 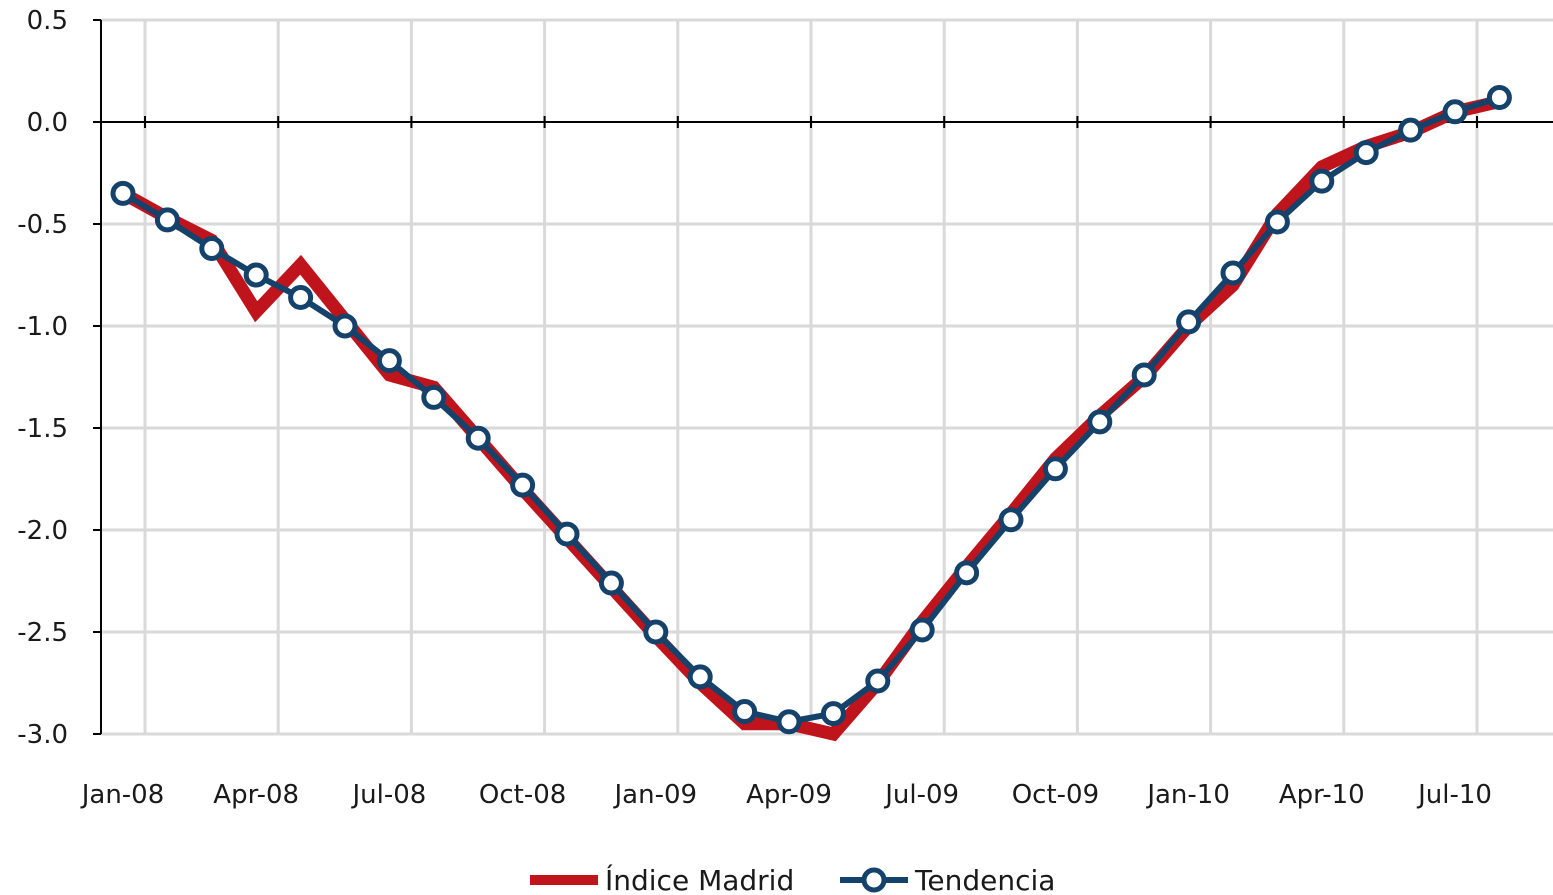 I want to click on legend-label-1: Índice Madrid, so click(x=699, y=879).